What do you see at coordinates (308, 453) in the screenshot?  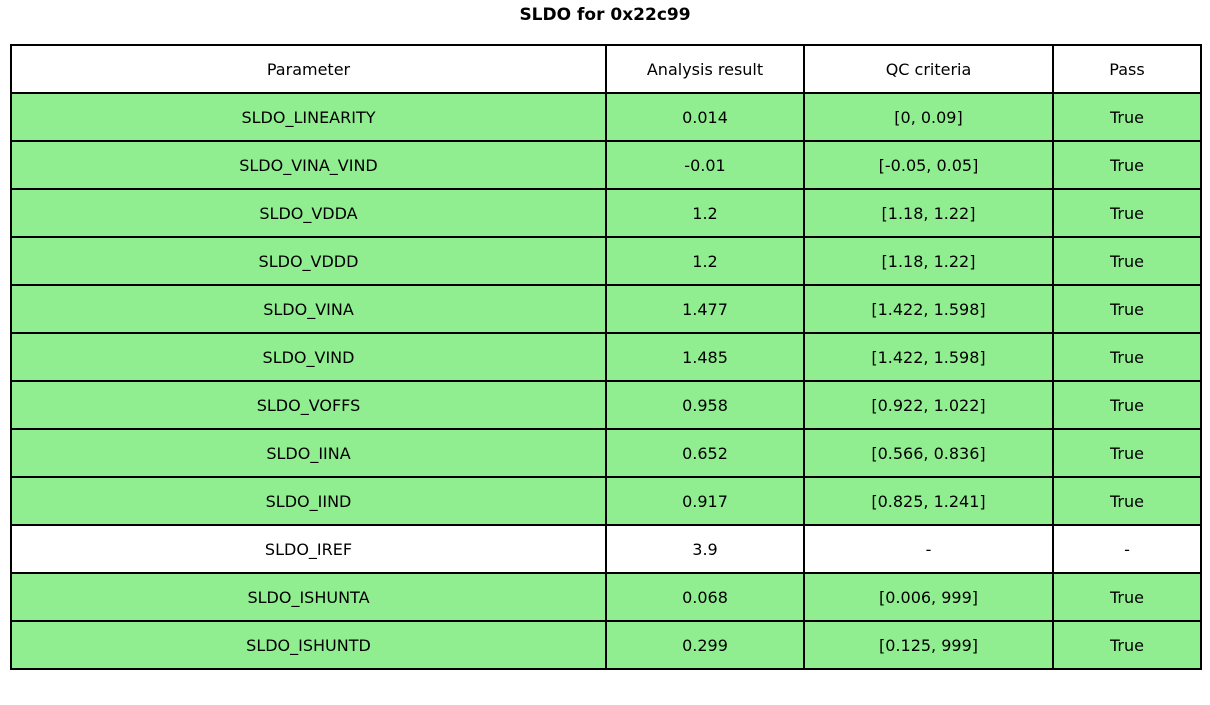 I see `parameter-cell: SLDO_IINA` at bounding box center [308, 453].